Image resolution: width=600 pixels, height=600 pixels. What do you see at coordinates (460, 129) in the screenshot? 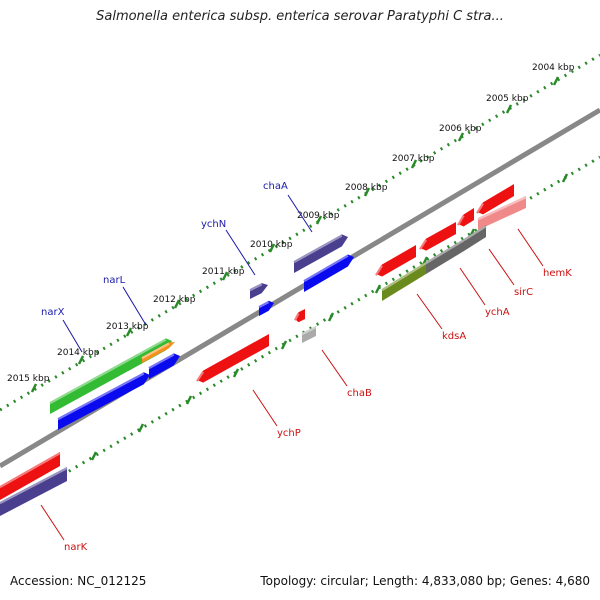
I see `scale-tick-label: 2006 kbp` at bounding box center [460, 129].